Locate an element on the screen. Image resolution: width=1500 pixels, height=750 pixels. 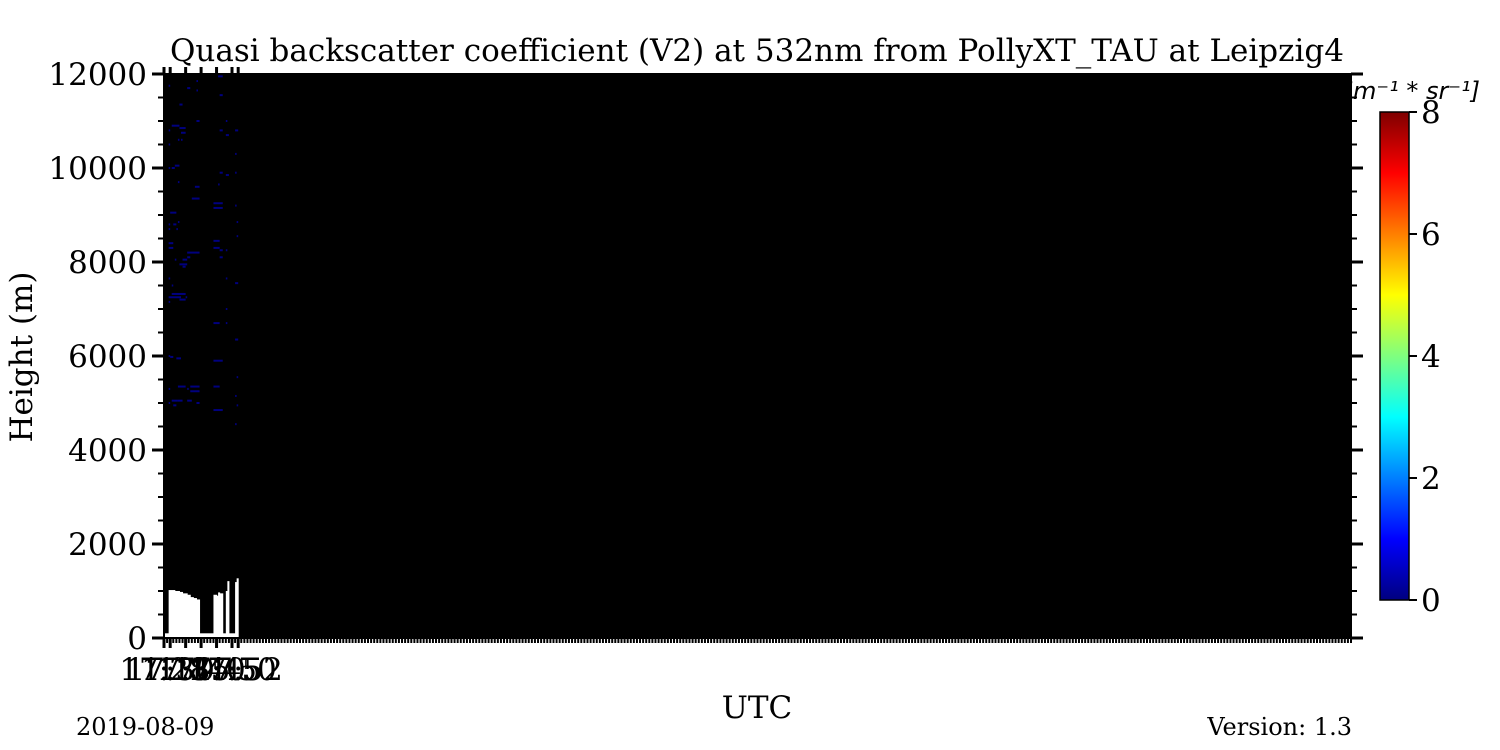
y-tick-label: 12000 is located at coordinates (97, 75).